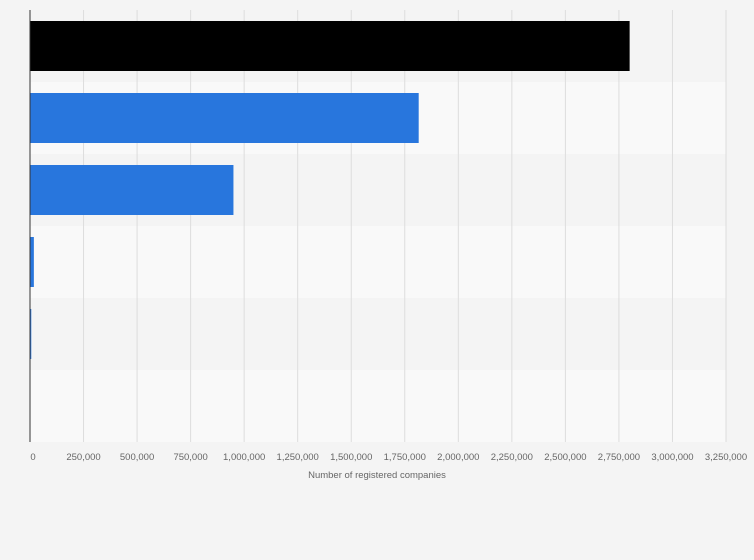  I want to click on x-tick-label: 250,000, so click(83, 457).